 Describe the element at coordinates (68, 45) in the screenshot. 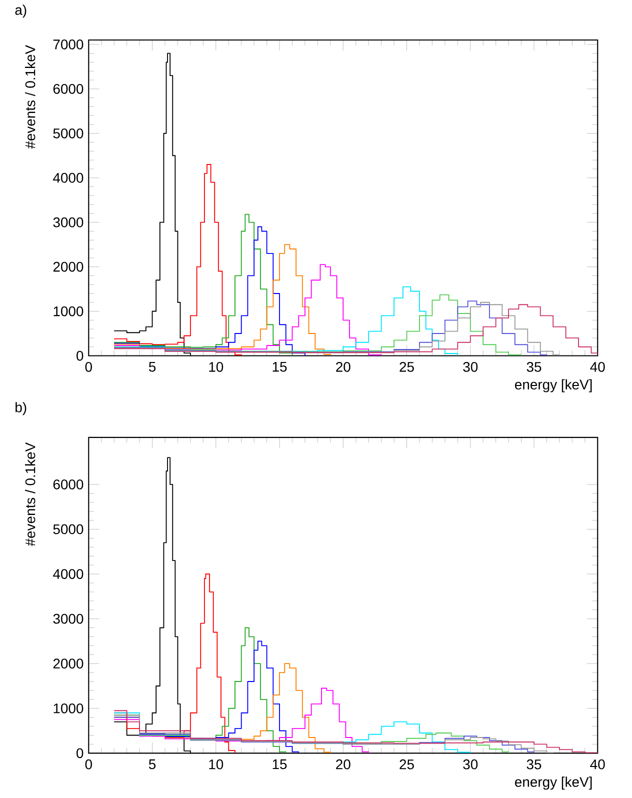

I see `y-tick-label: 7000` at that location.